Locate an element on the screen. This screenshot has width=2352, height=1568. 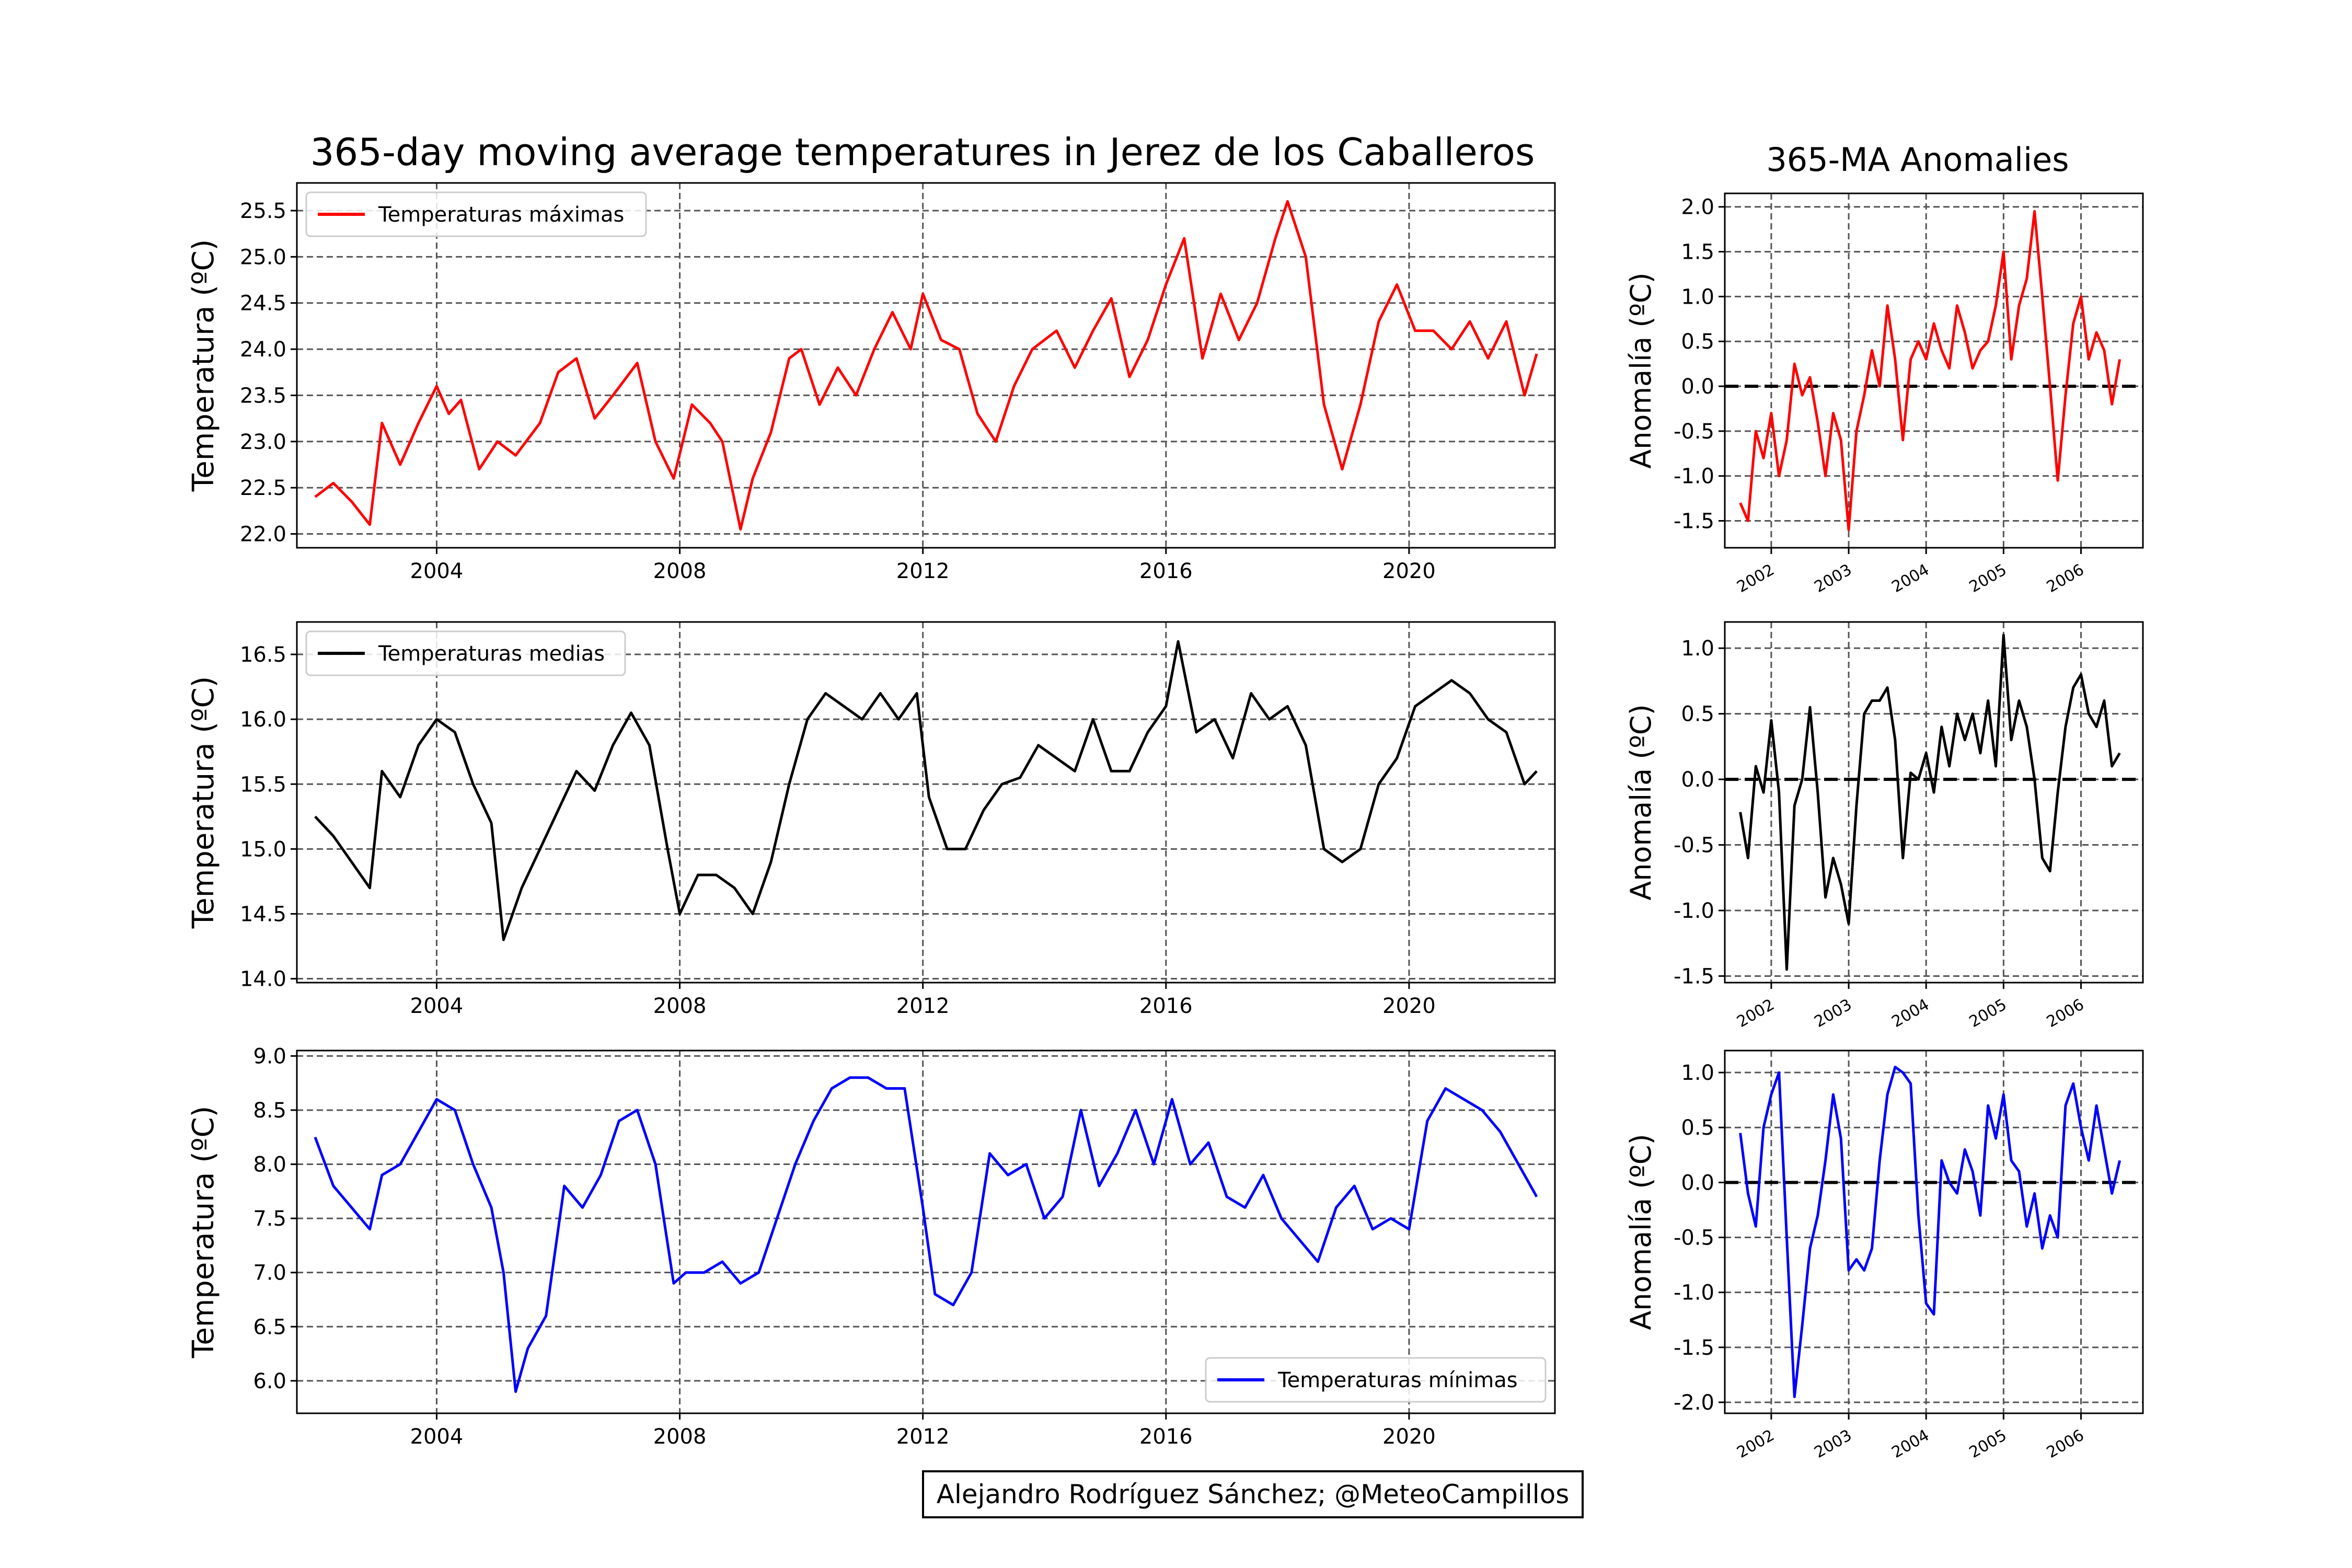
y-tick-label: 8.0 is located at coordinates (269, 1165).